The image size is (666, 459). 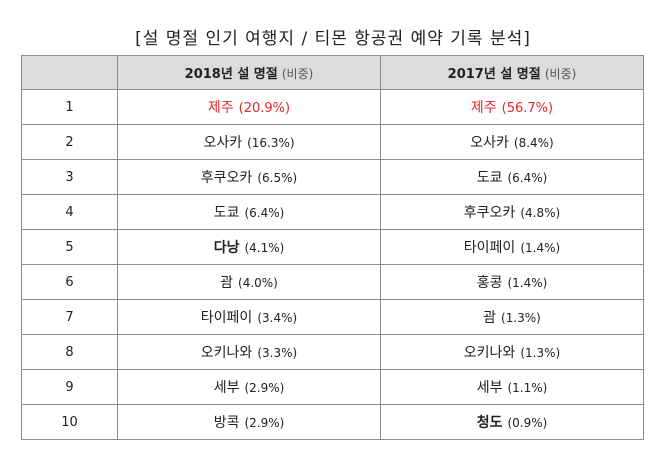 What do you see at coordinates (69, 247) in the screenshot?
I see `rank-cell: 5` at bounding box center [69, 247].